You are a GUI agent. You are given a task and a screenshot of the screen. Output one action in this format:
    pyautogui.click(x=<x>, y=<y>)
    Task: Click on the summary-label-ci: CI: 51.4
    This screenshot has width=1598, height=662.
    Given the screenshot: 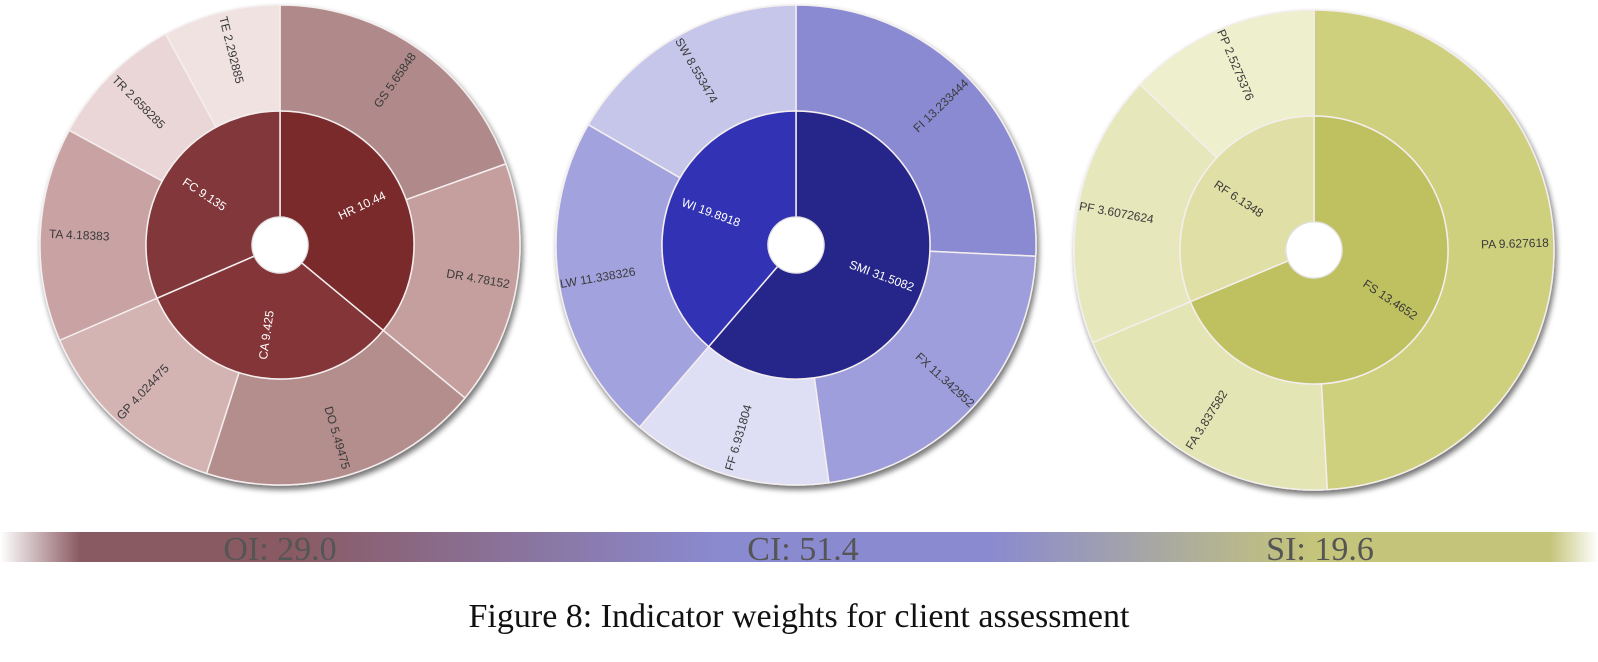 What is the action you would take?
    pyautogui.click(x=802, y=549)
    